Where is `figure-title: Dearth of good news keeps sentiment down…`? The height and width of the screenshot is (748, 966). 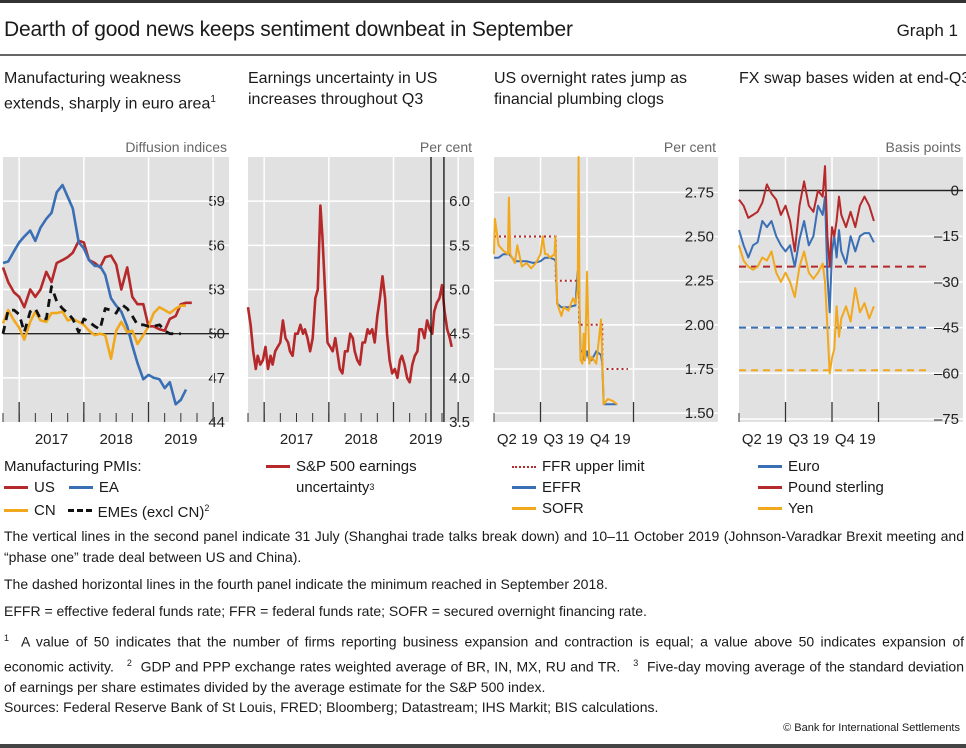 figure-title: Dearth of good news keeps sentiment down… is located at coordinates (288, 29).